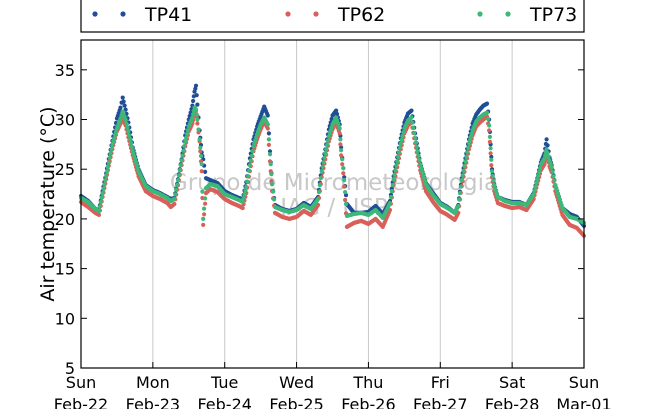  I want to click on y-tick-label: 5, so click(70, 368).